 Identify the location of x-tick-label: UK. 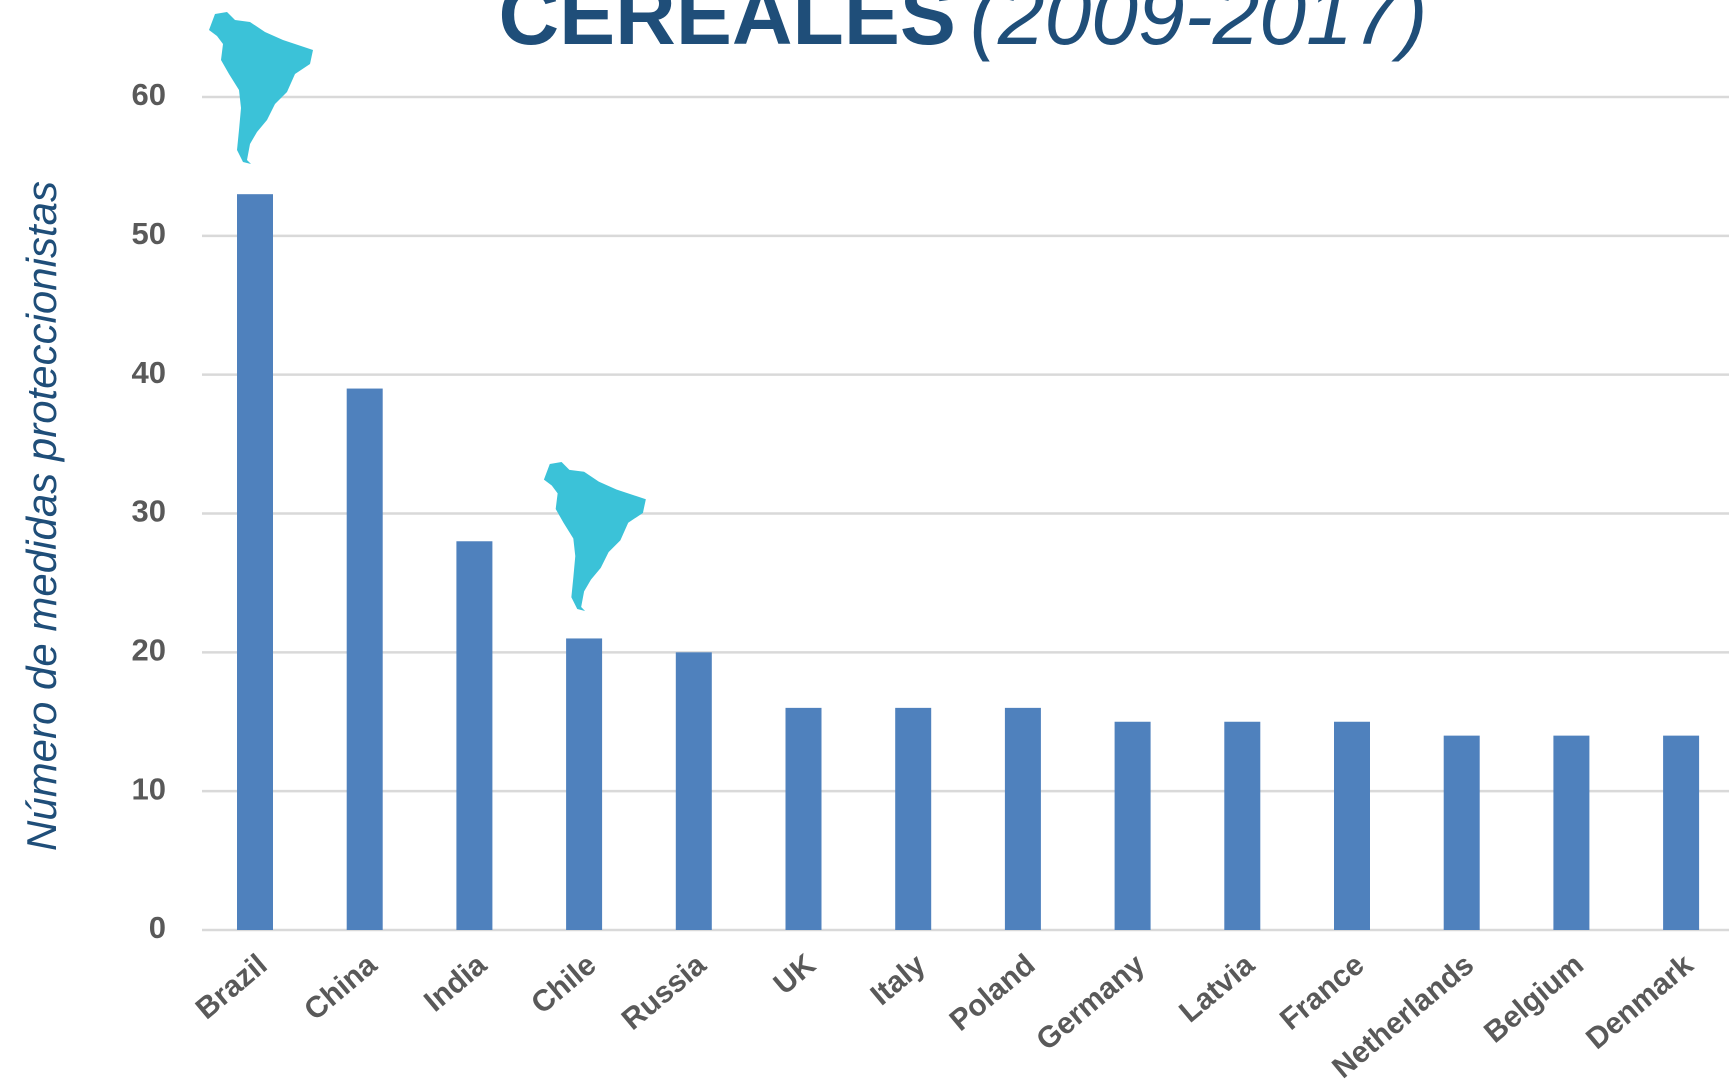
(795, 974).